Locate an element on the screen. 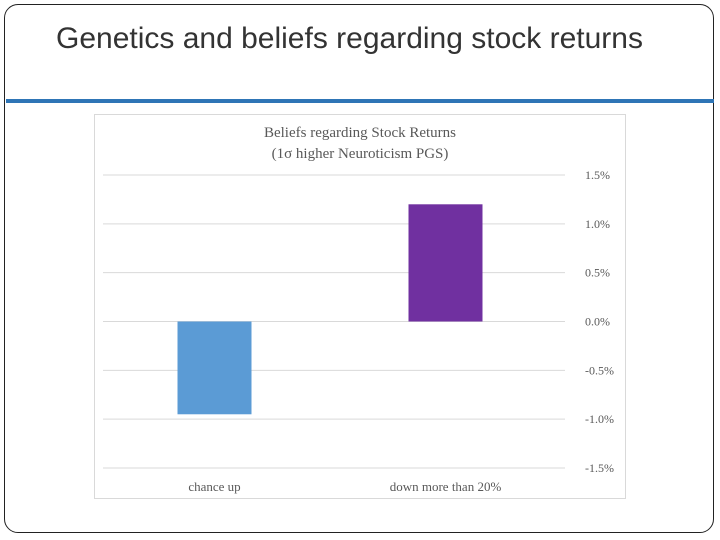  x-category-label: down more than 20% is located at coordinates (446, 486).